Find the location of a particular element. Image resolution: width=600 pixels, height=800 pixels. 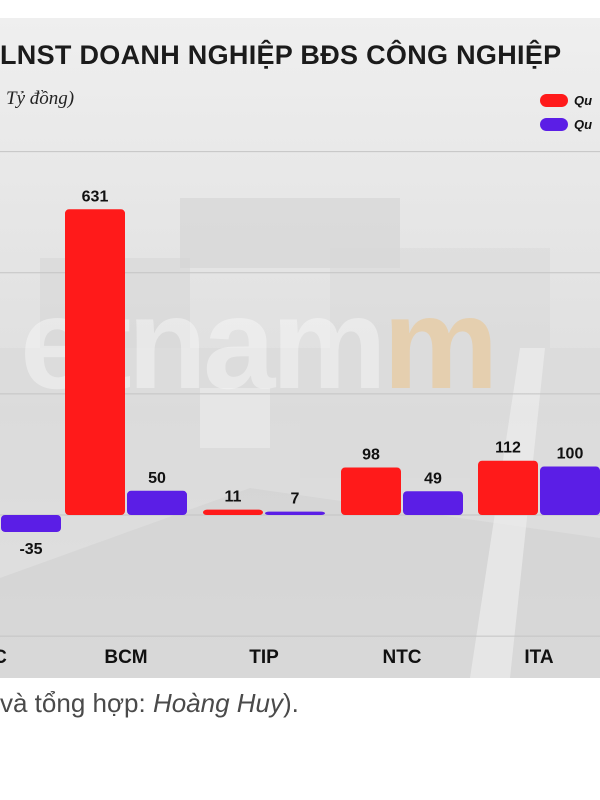

data-label-tip-series-1: 11 is located at coordinates (233, 497).